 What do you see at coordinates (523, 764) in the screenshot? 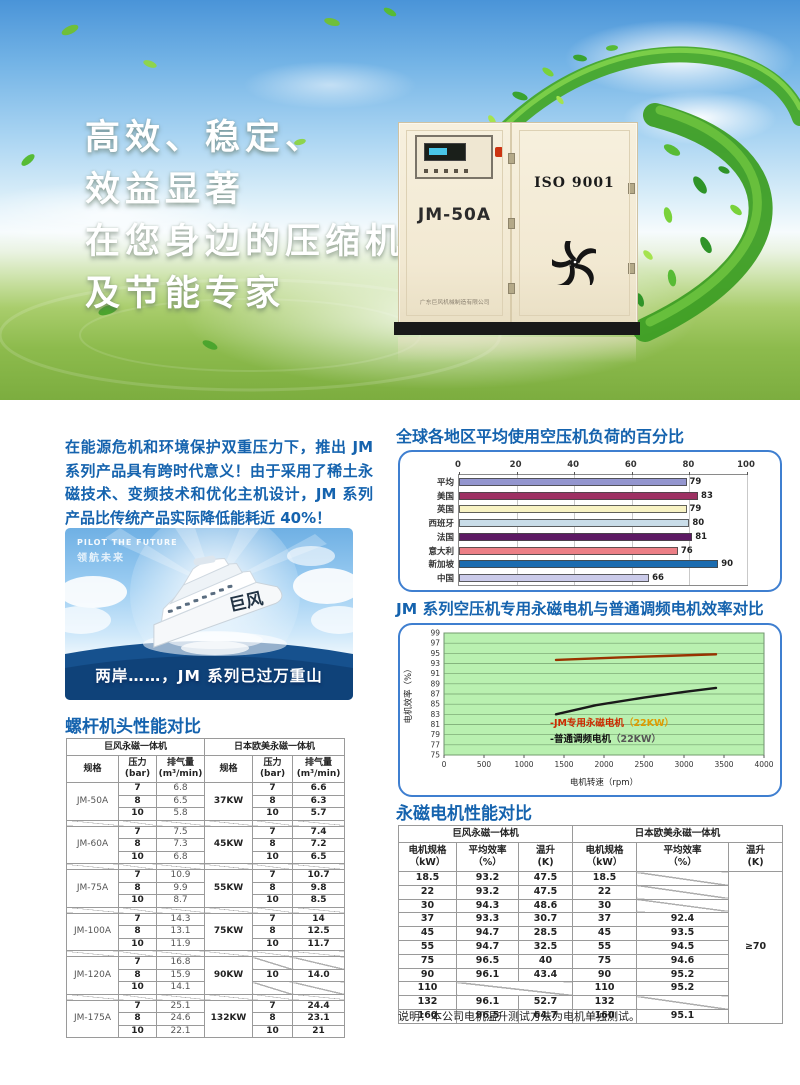
I see `x-tick-label: 1000` at bounding box center [523, 764].